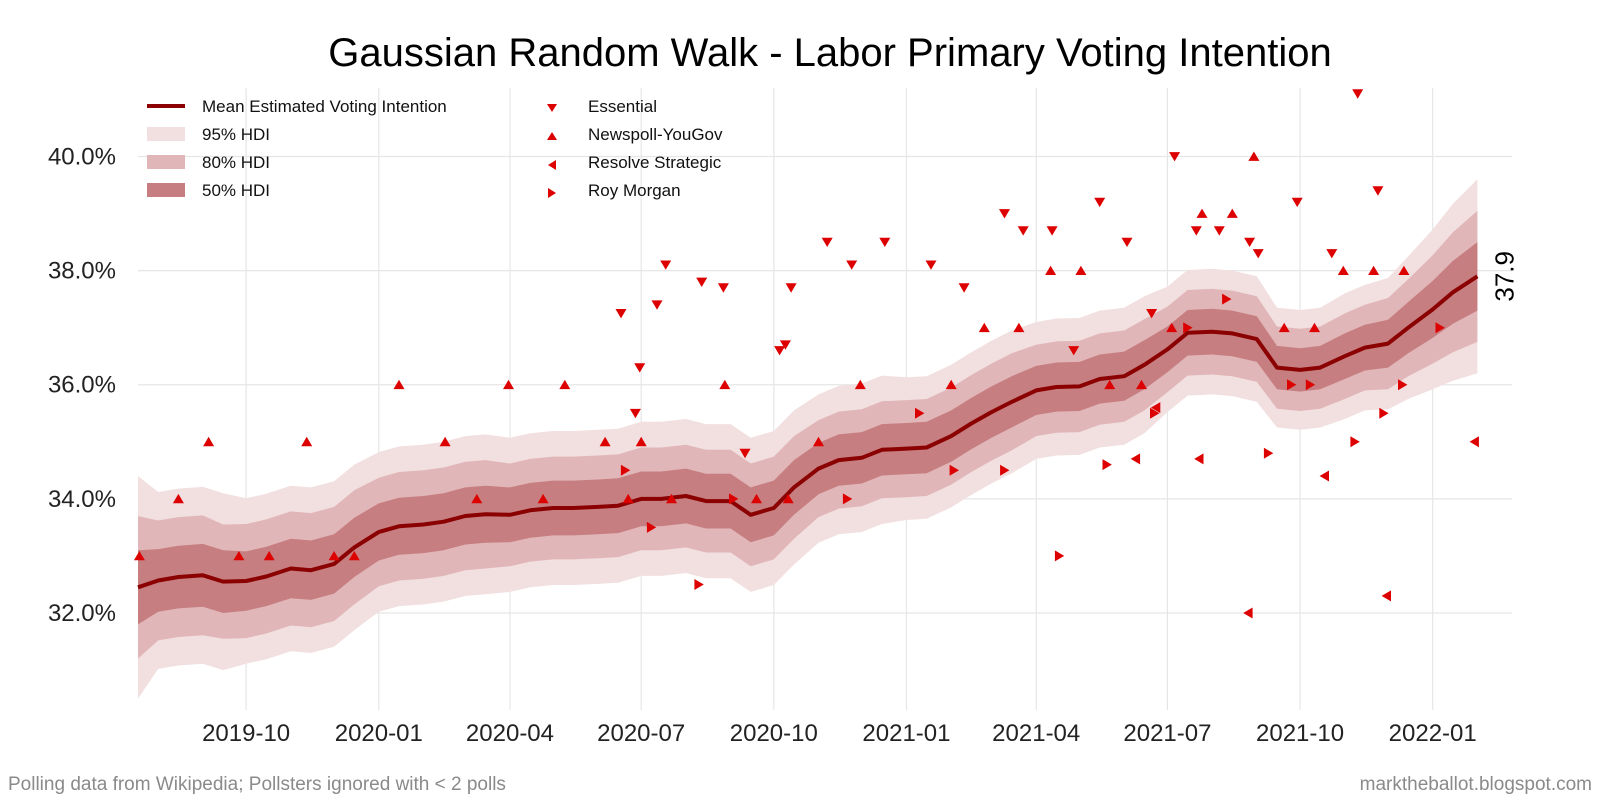 This screenshot has height=800, width=1600. I want to click on legend-newspoll-label: Newspoll-YouGov, so click(655, 134).